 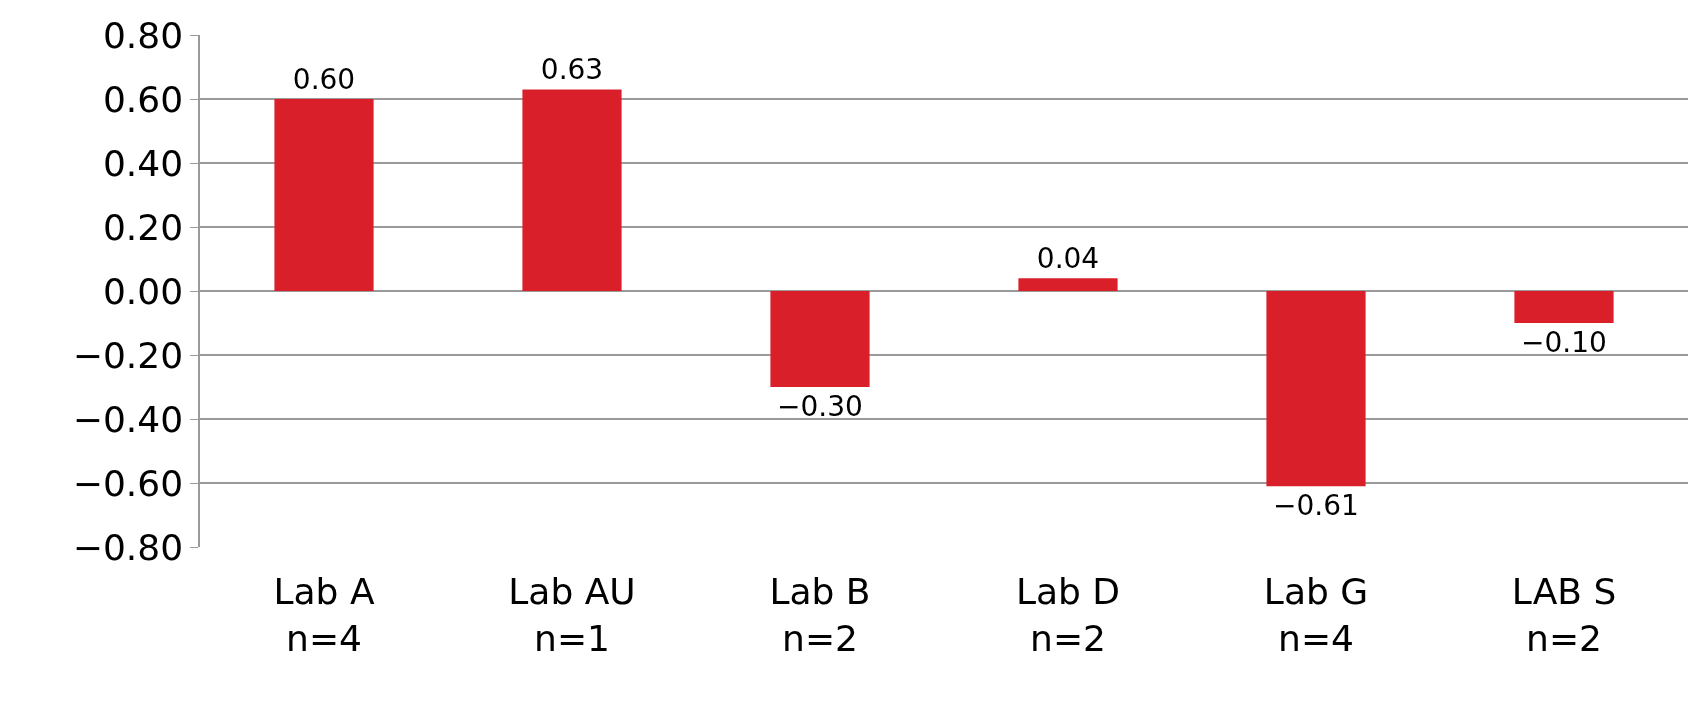 What do you see at coordinates (143, 227) in the screenshot?
I see `y-tick-label: 0.20` at bounding box center [143, 227].